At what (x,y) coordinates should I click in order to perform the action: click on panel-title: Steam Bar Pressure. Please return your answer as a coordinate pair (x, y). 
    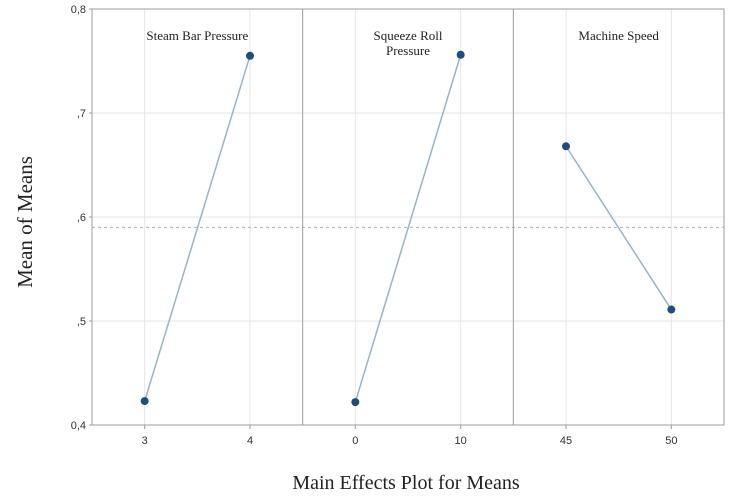
    Looking at the image, I should click on (197, 35).